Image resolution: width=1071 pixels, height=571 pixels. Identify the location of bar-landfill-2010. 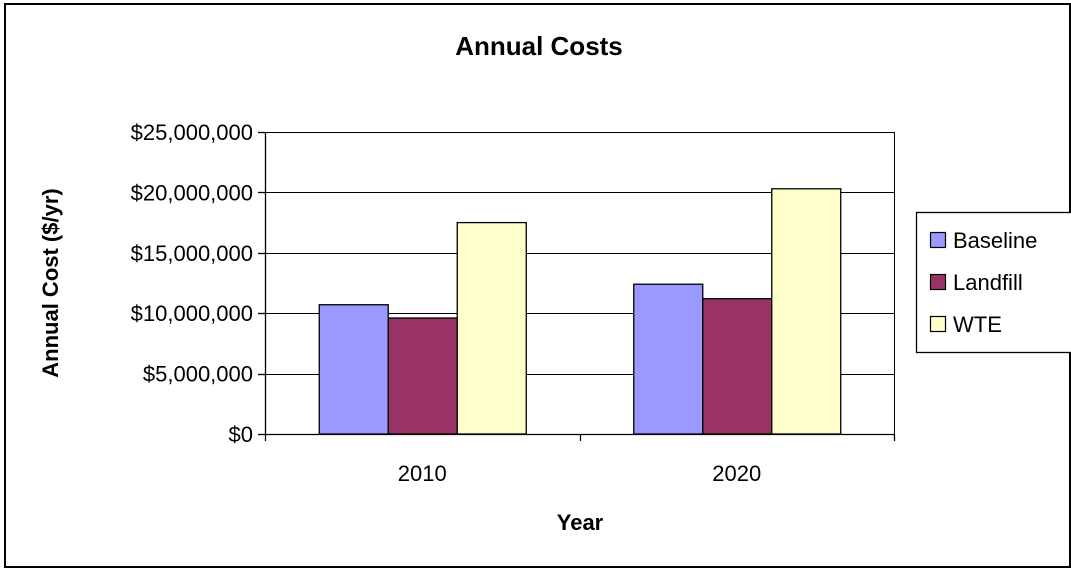
(422, 376).